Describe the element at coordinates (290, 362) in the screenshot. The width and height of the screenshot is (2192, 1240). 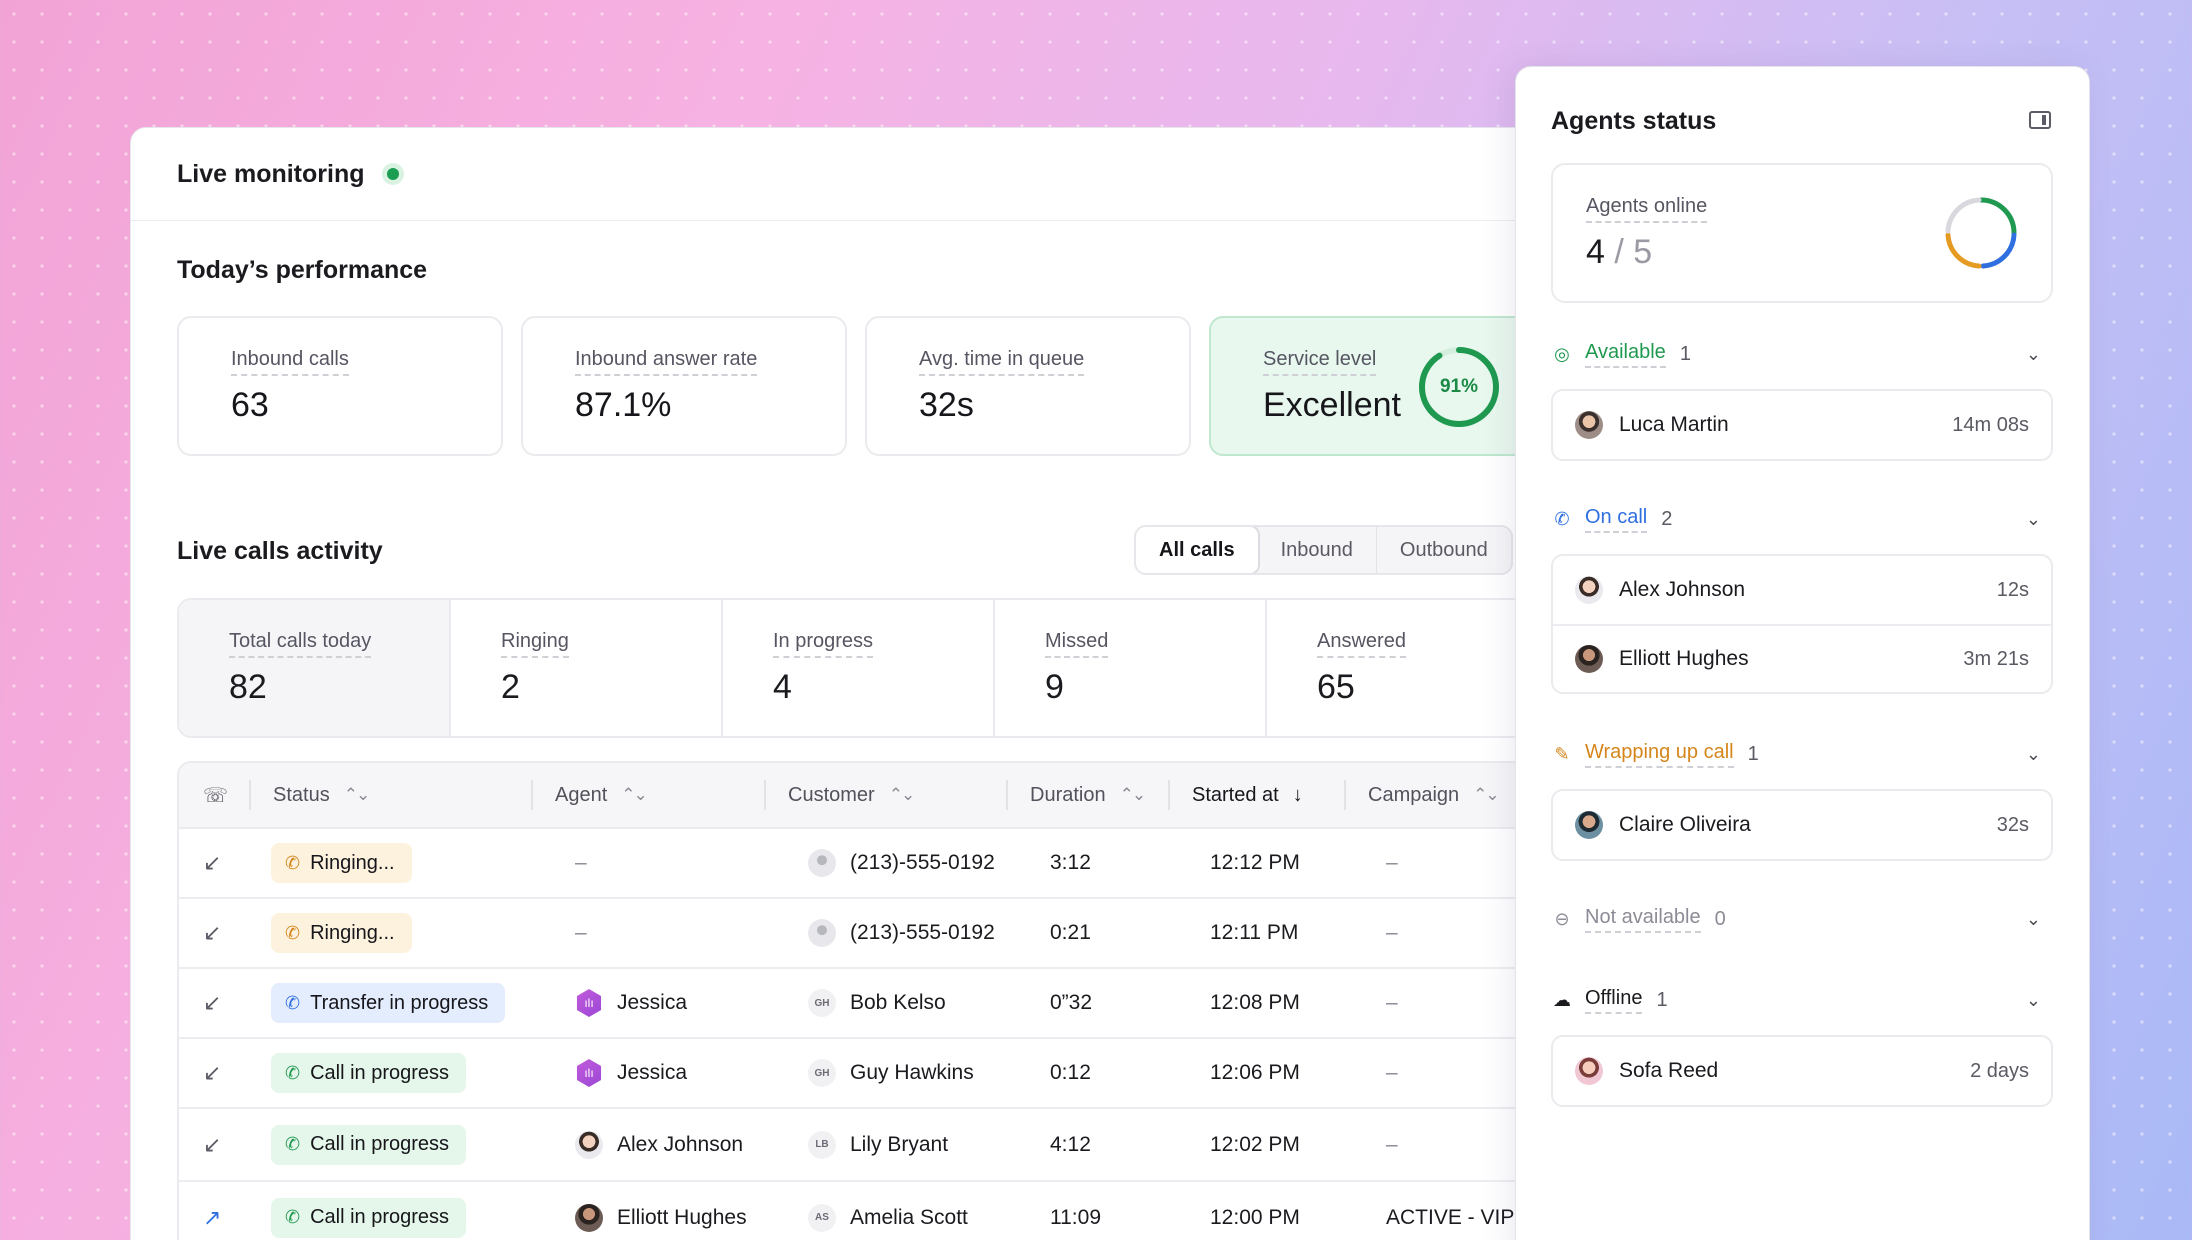
I see `kpi-label: Inbound calls` at that location.